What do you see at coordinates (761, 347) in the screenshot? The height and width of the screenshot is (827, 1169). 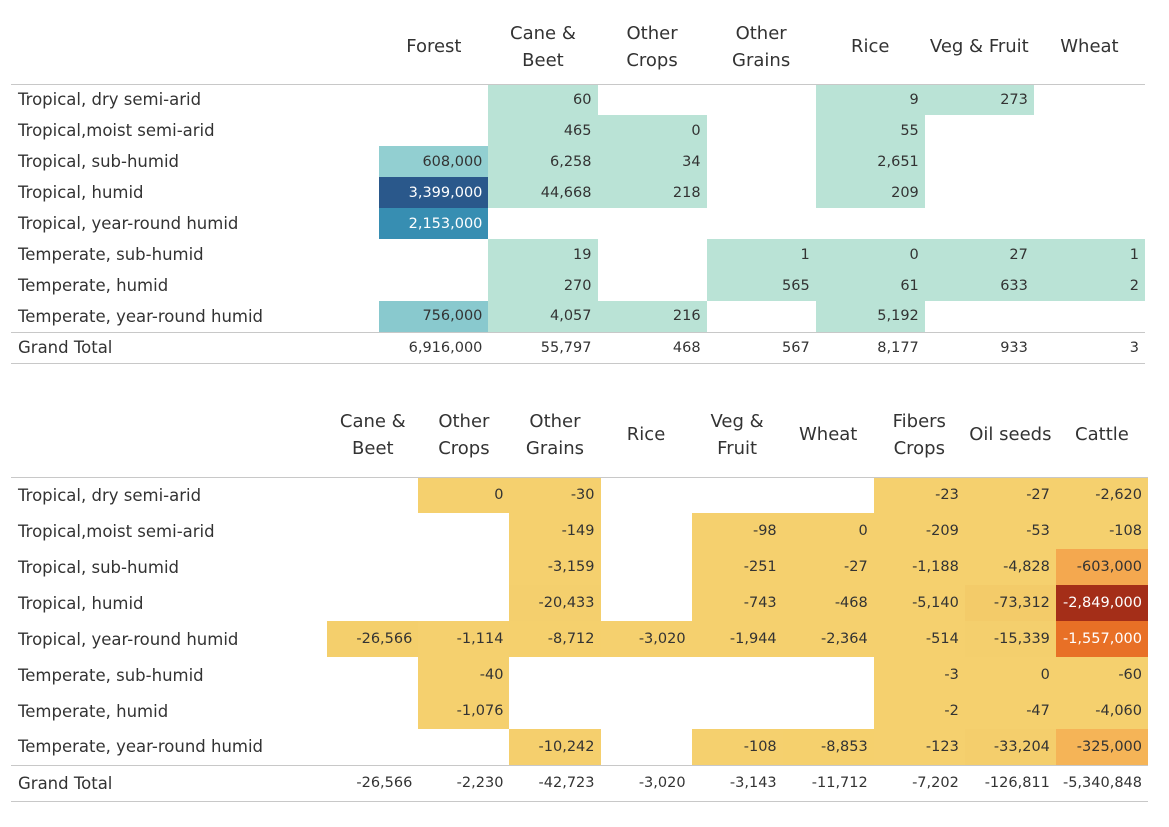 I see `grand-total-value: 567` at bounding box center [761, 347].